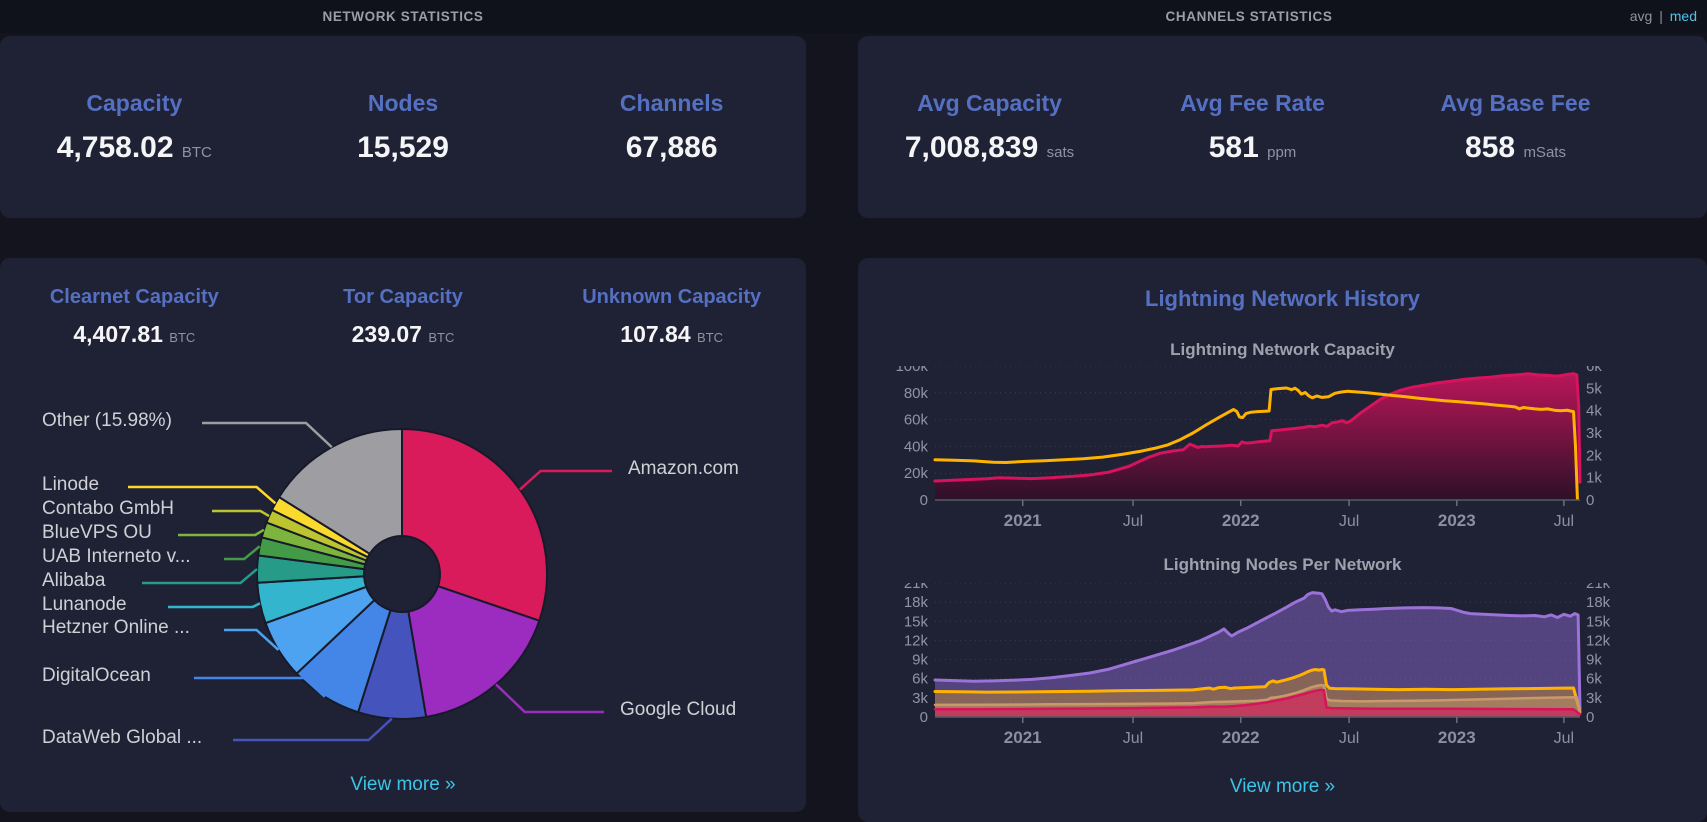  Describe the element at coordinates (1282, 298) in the screenshot. I see `history-title: Lightning Network History` at that location.